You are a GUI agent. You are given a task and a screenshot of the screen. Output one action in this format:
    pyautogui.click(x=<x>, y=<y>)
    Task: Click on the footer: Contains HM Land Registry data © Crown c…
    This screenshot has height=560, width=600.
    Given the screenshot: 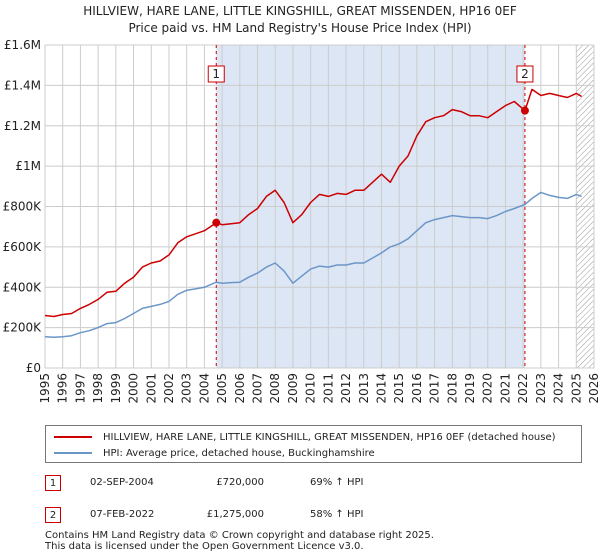 What is the action you would take?
    pyautogui.click(x=239, y=541)
    